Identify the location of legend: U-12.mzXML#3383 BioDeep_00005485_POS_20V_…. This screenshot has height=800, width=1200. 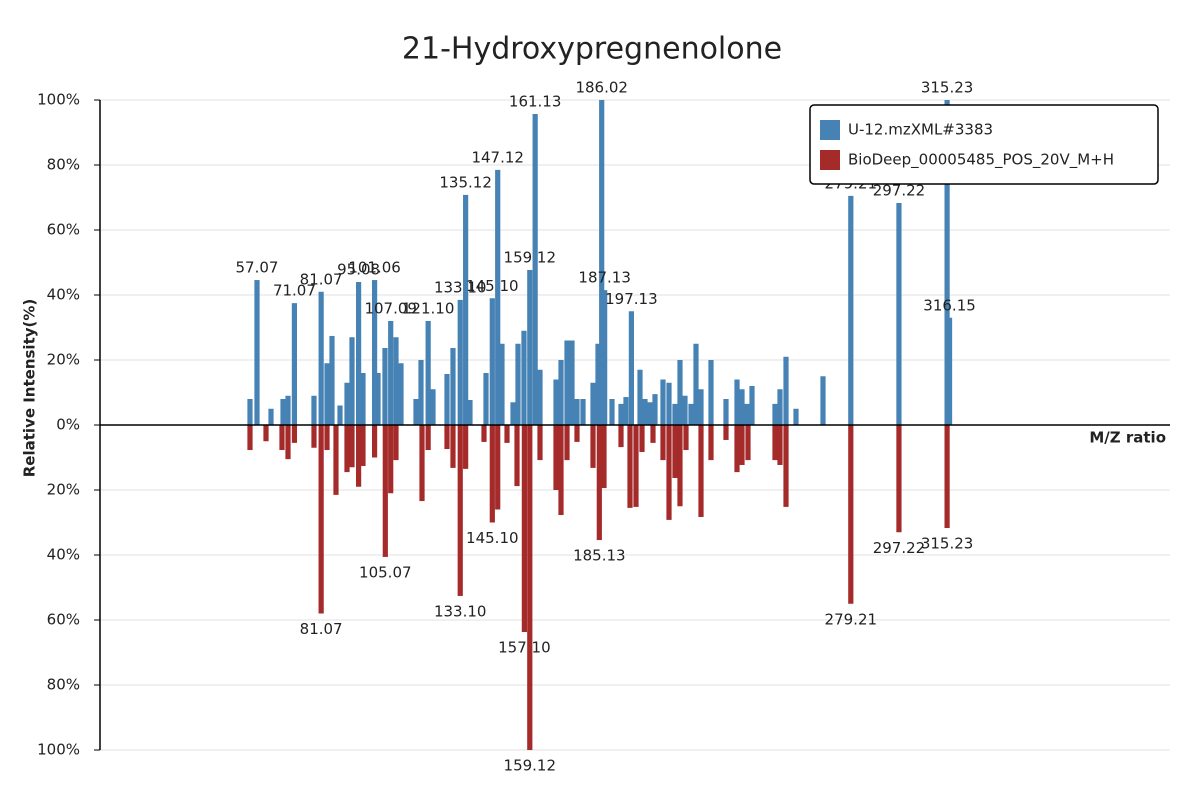
(984, 144).